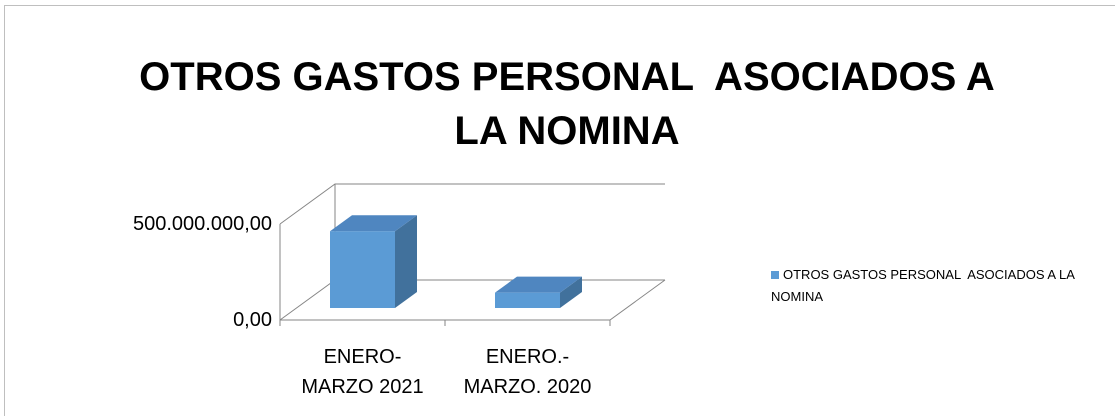  I want to click on x-tick-label: ENERO-MARZO 2021, so click(362, 372).